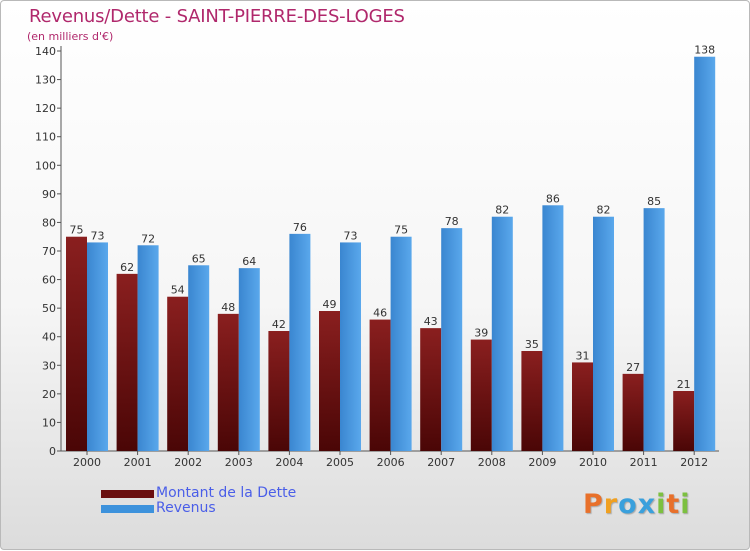  What do you see at coordinates (431, 321) in the screenshot?
I see `data-label: 43` at bounding box center [431, 321].